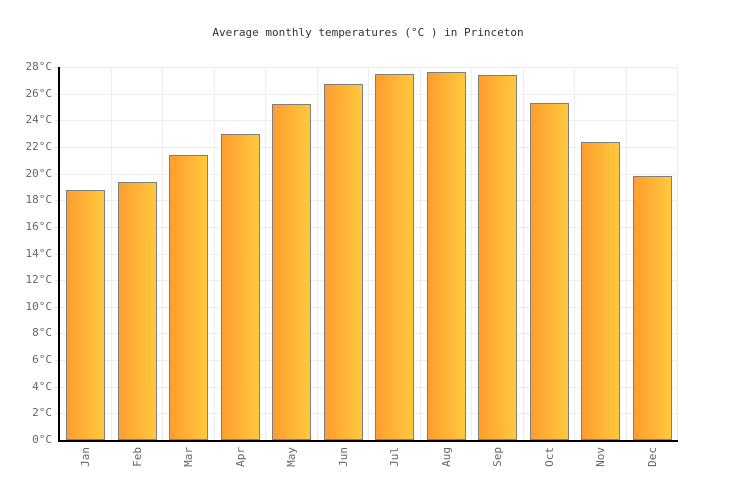 Image resolution: width=736 pixels, height=500 pixels. Describe the element at coordinates (344, 470) in the screenshot. I see `x-label-slot: Jun` at that location.